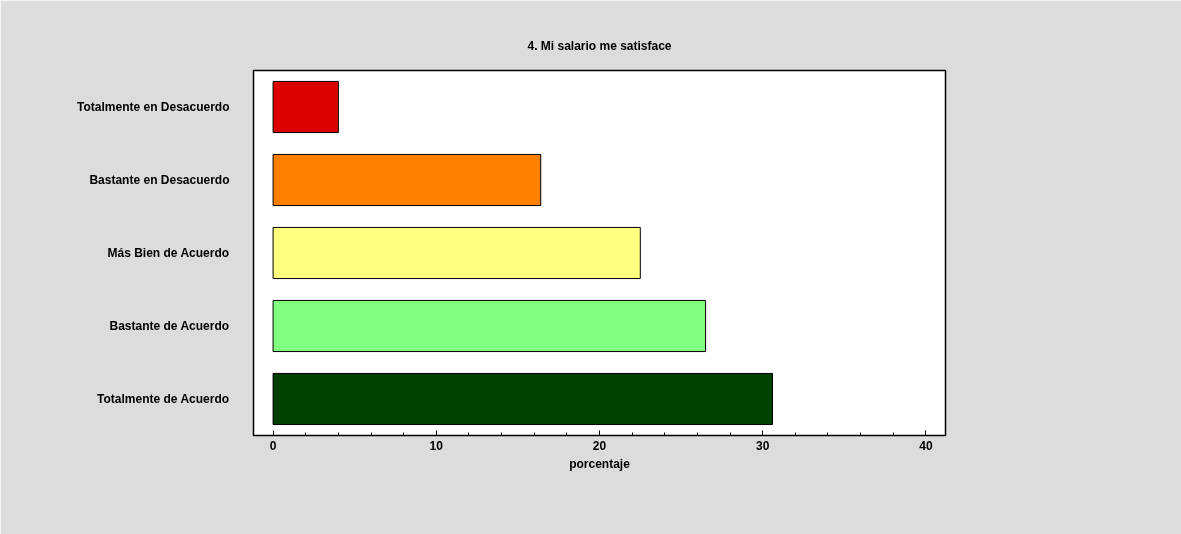 This screenshot has height=534, width=1181. What do you see at coordinates (600, 463) in the screenshot?
I see `x-axis-title: porcentaje` at bounding box center [600, 463].